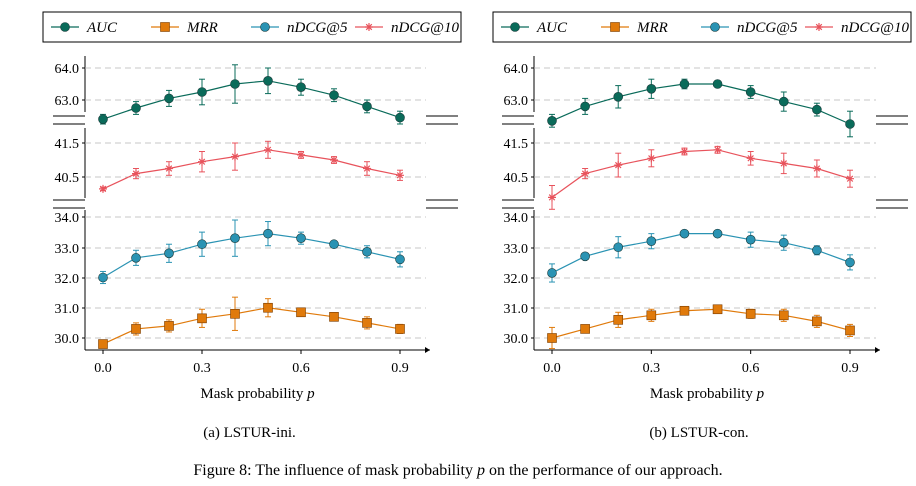 This screenshot has width=916, height=486. Describe the element at coordinates (67, 339) in the screenshot. I see `y-tick-label: 30.0` at that location.